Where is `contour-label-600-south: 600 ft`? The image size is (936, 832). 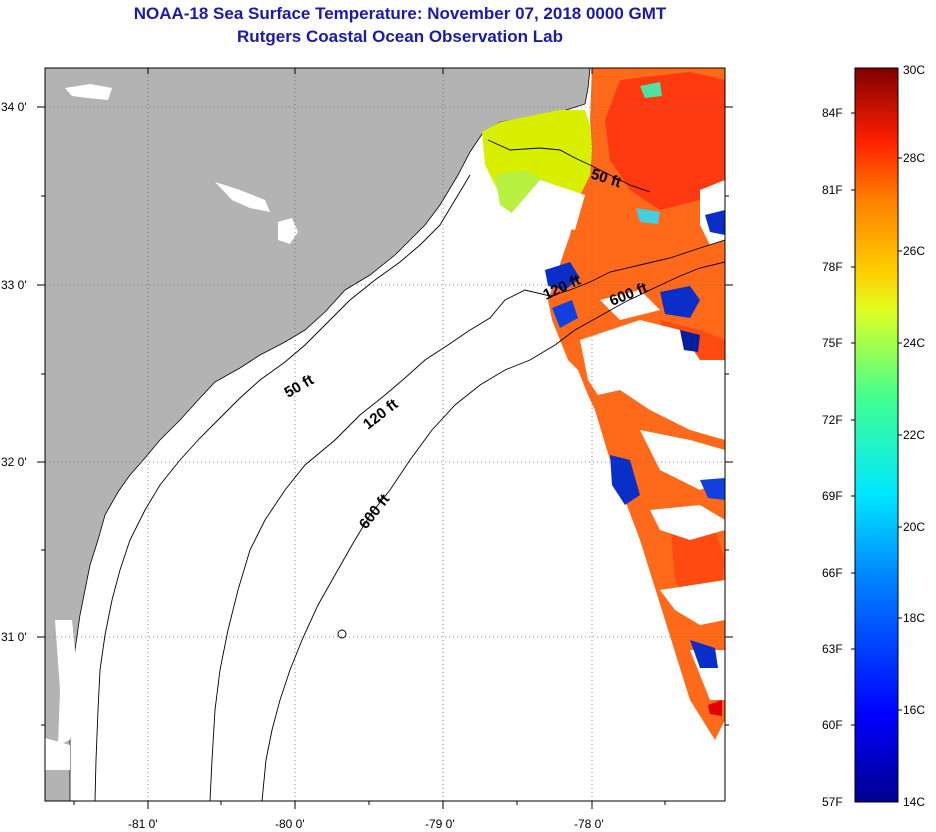 contour-label-600-south: 600 ft is located at coordinates (375, 511).